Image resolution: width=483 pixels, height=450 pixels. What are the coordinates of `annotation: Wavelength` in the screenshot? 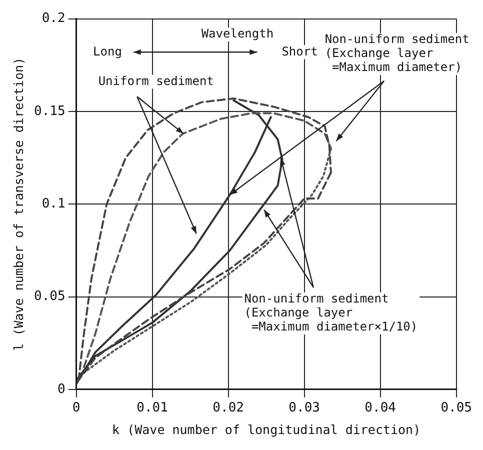 It's located at (237, 33).